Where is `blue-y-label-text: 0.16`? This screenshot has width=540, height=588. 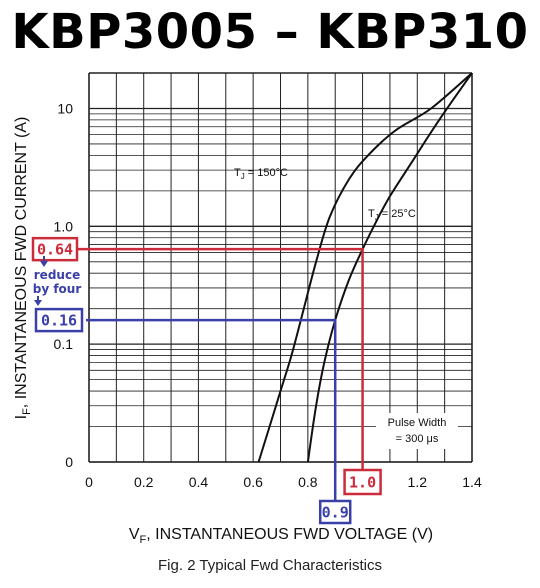 blue-y-label-text: 0.16 is located at coordinates (59, 321).